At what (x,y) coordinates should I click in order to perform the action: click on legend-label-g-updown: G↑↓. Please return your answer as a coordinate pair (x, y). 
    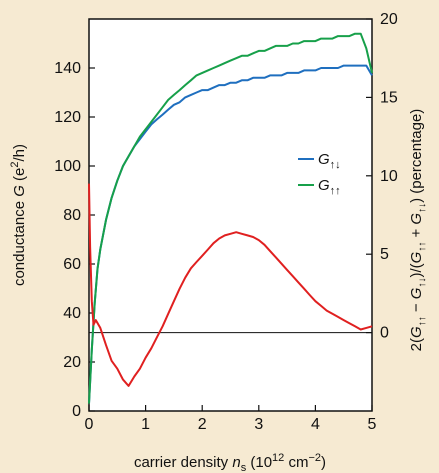
    Looking at the image, I should click on (329, 161).